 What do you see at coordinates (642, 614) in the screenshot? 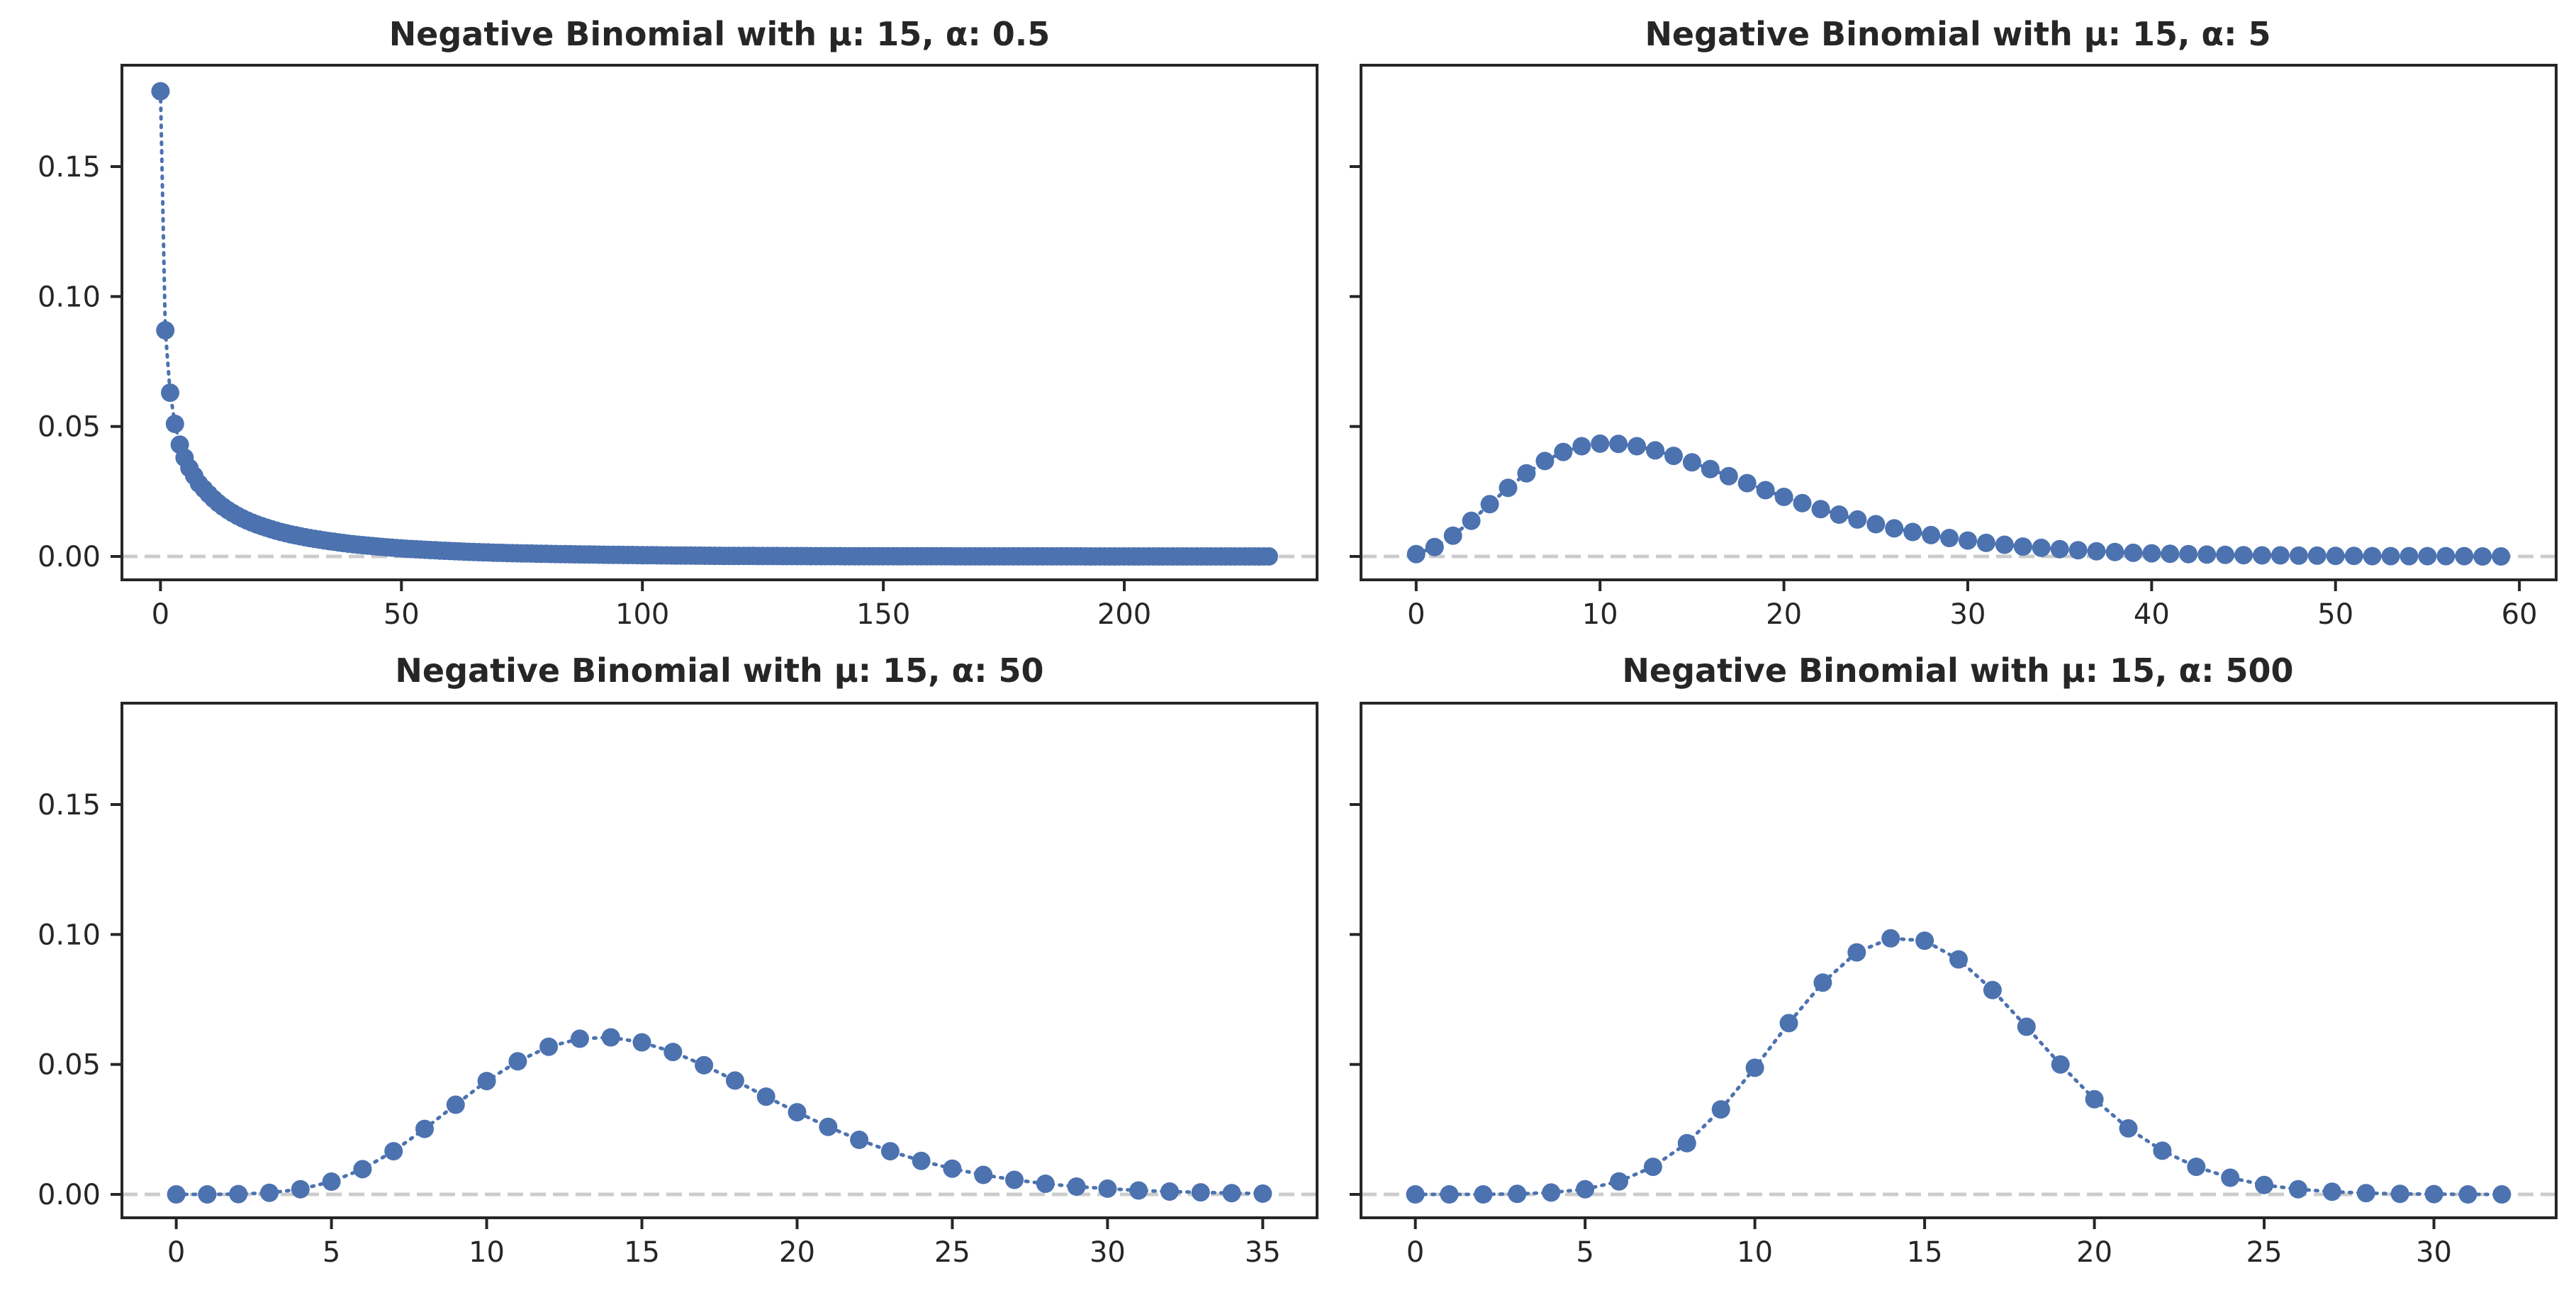
I see `x-tick-label: 100` at bounding box center [642, 614].